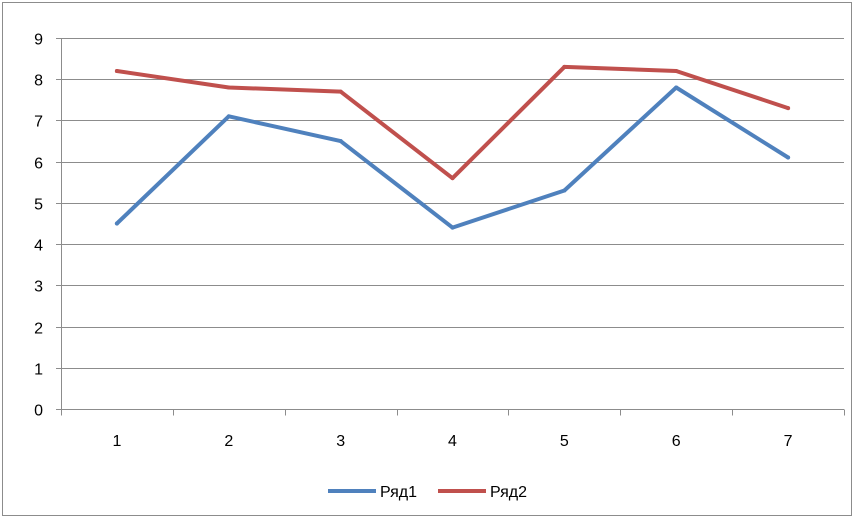 Image resolution: width=856 pixels, height=520 pixels. Describe the element at coordinates (38, 81) in the screenshot. I see `y-tick-label: 8` at that location.